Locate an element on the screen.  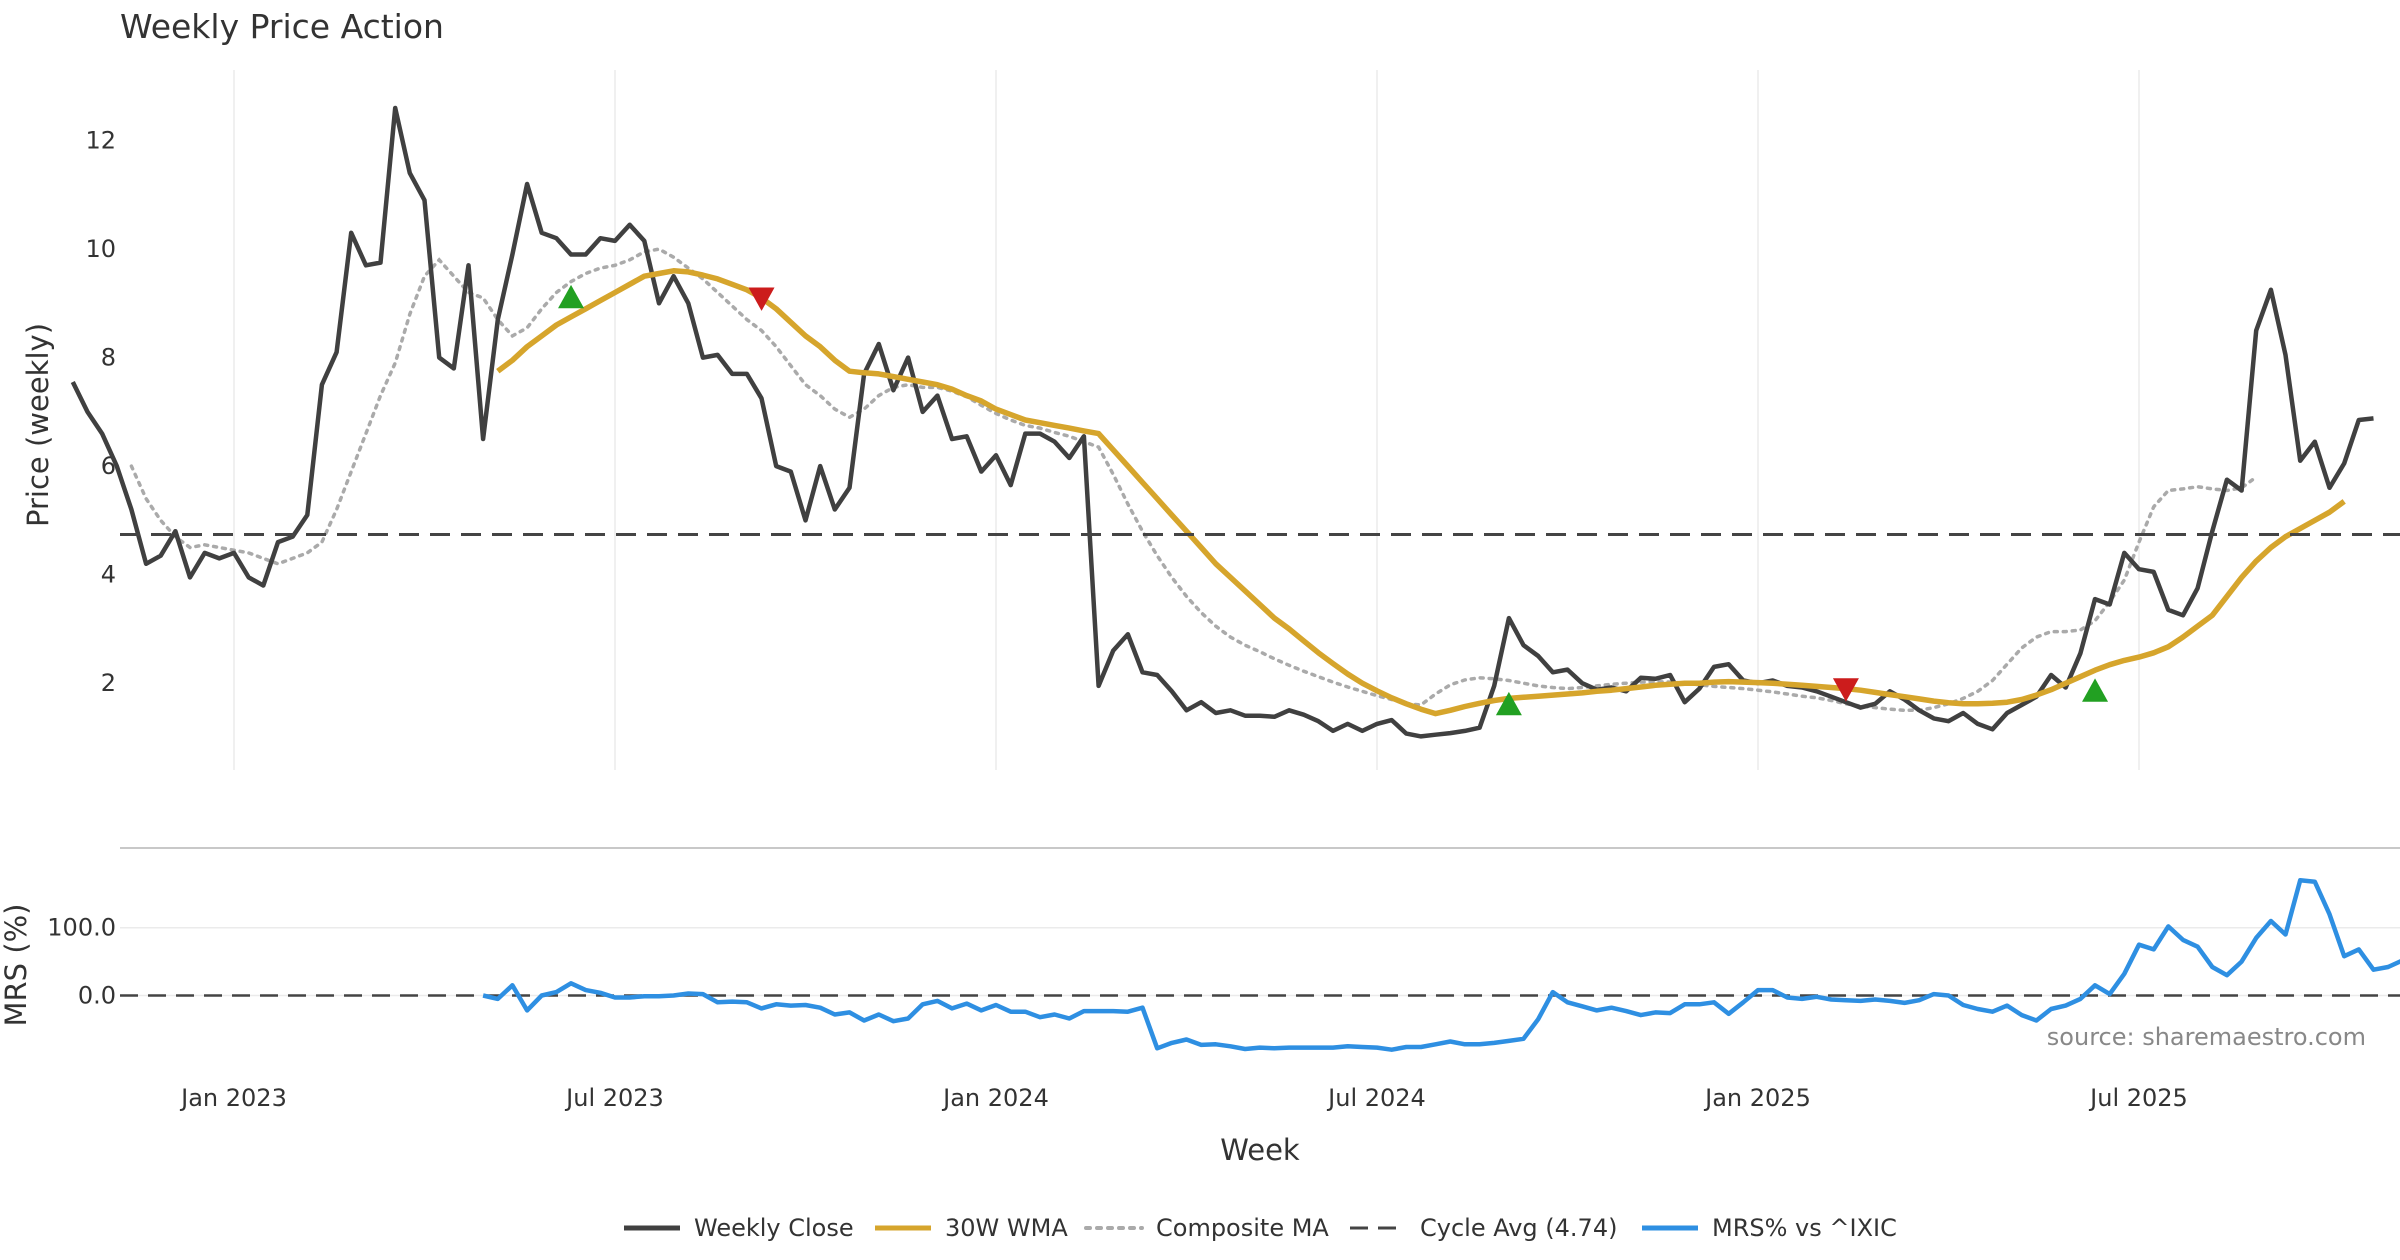
price-y-tick-label: 4 is located at coordinates (108, 575).